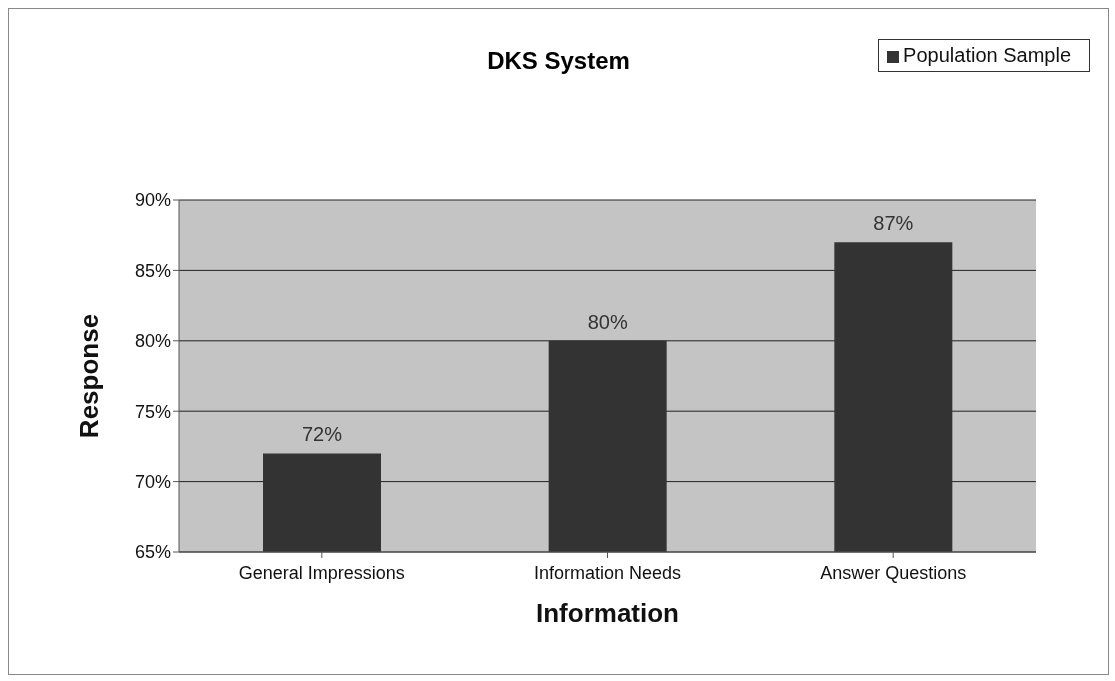 This screenshot has width=1115, height=681. I want to click on y-axis-title: Response, so click(89, 376).